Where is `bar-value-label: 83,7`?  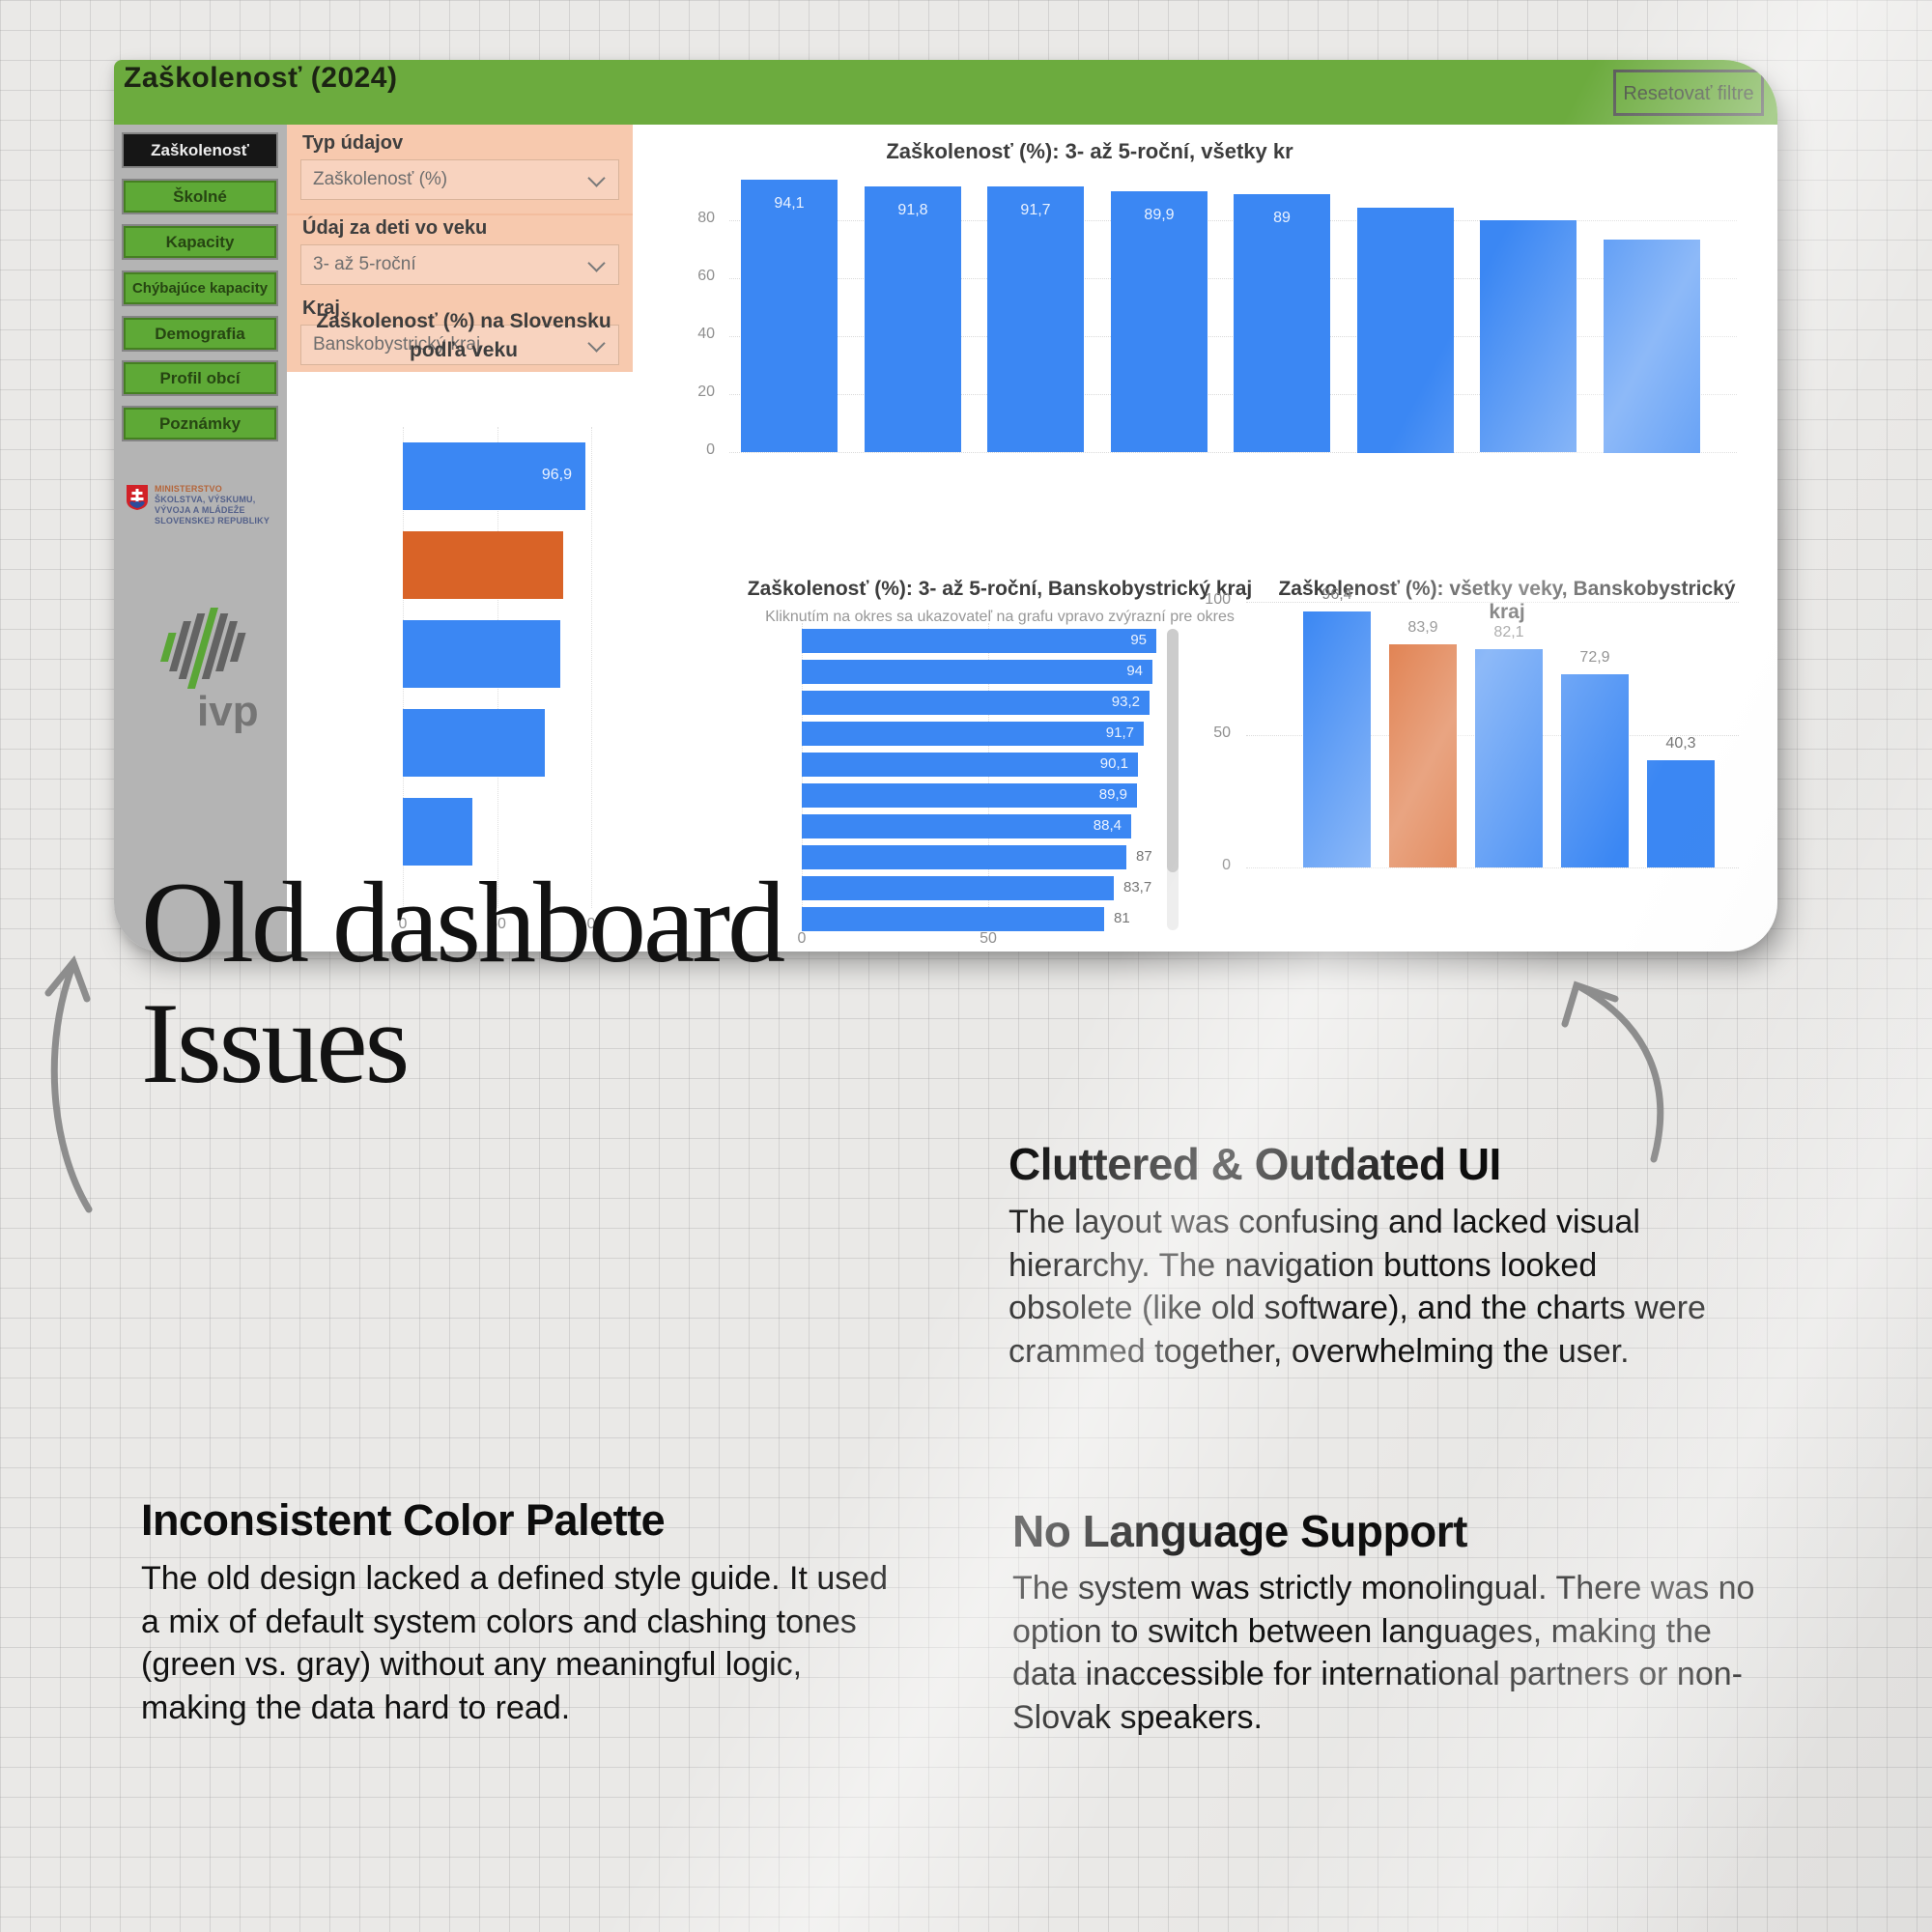
bar-value-label: 83,7 is located at coordinates (1137, 887).